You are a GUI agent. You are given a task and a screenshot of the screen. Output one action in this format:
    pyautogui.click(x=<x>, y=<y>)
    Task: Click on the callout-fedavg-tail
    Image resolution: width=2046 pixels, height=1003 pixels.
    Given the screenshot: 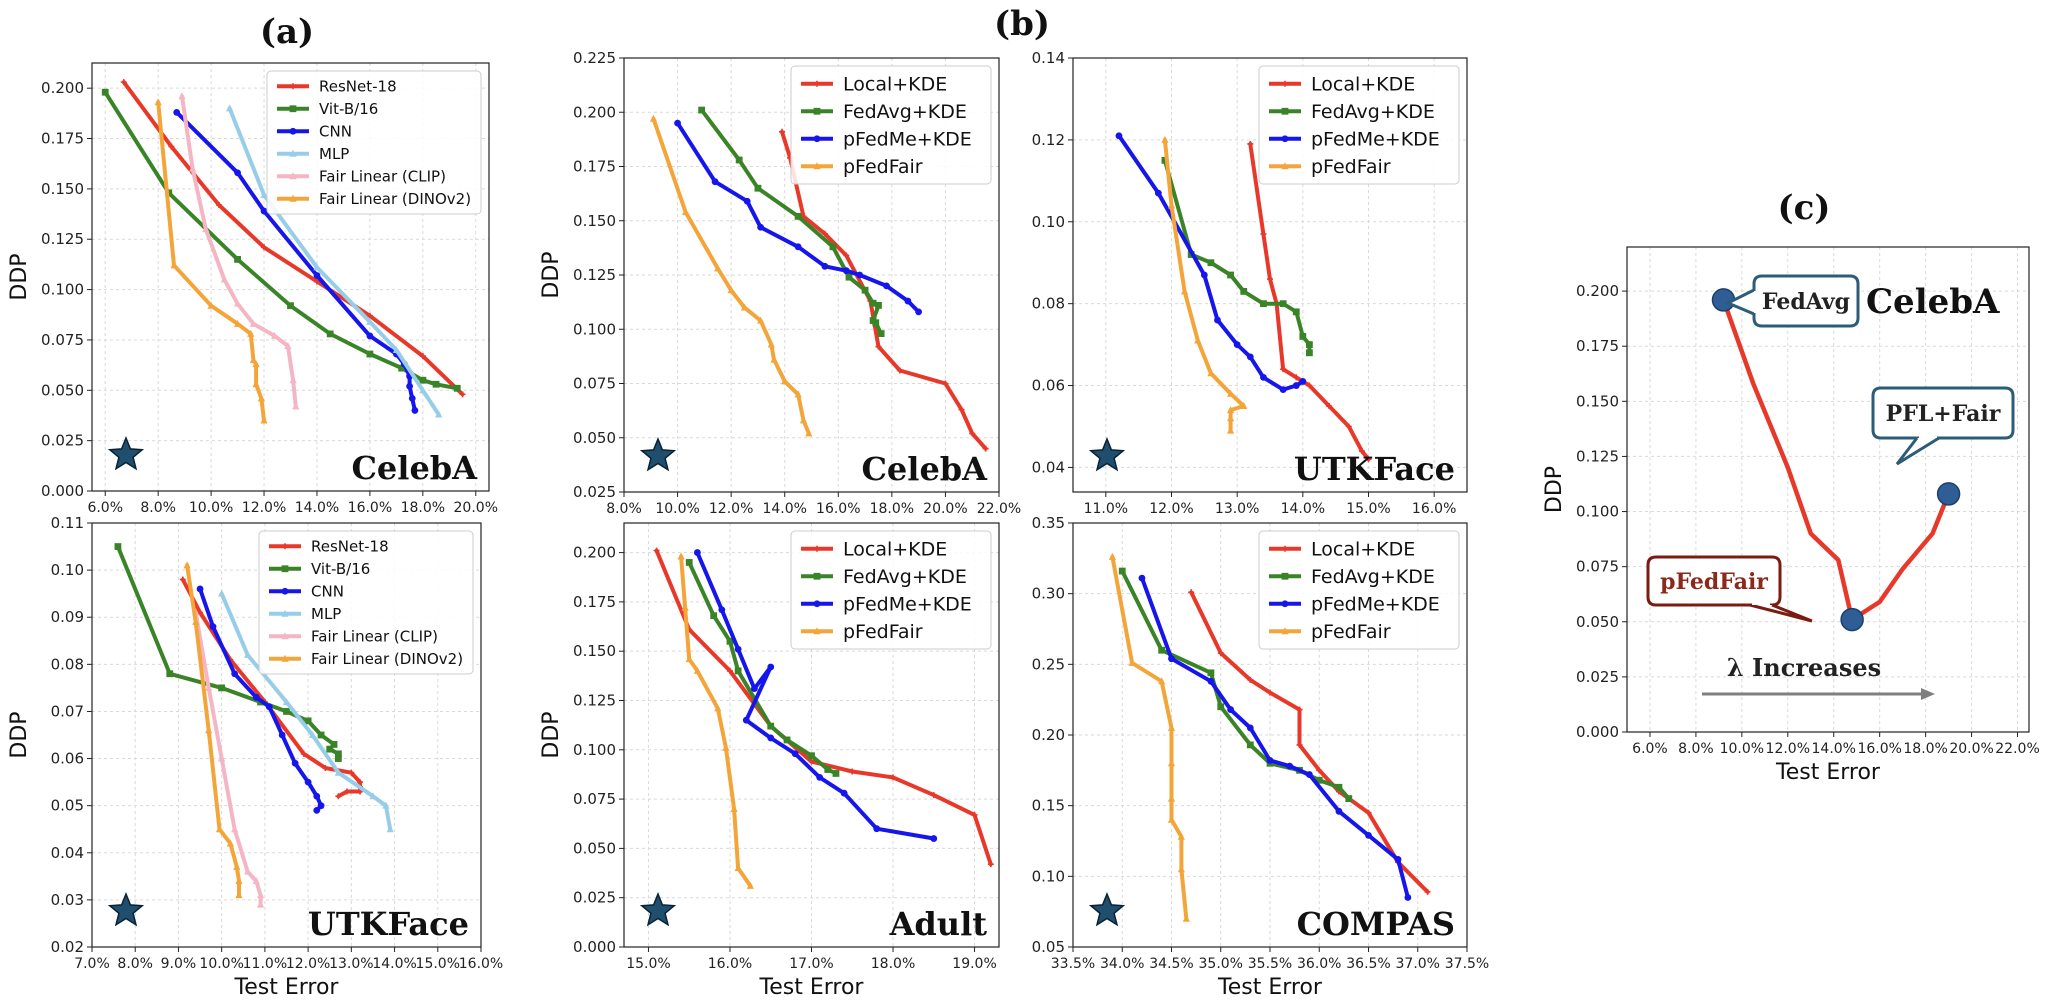 What is the action you would take?
    pyautogui.click(x=1739, y=302)
    